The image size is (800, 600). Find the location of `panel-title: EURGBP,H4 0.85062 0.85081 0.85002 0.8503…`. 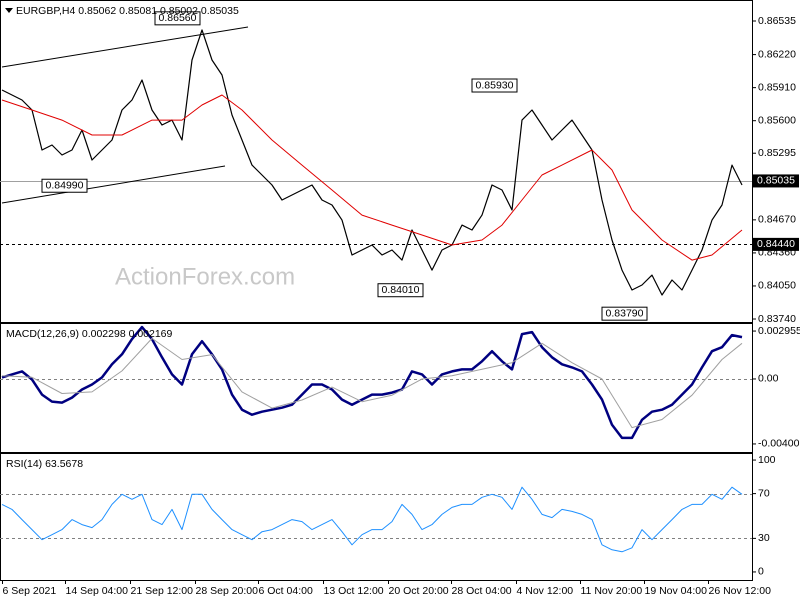

panel-title: EURGBP,H4 0.85062 0.85081 0.85002 0.8503… is located at coordinates (127, 11).